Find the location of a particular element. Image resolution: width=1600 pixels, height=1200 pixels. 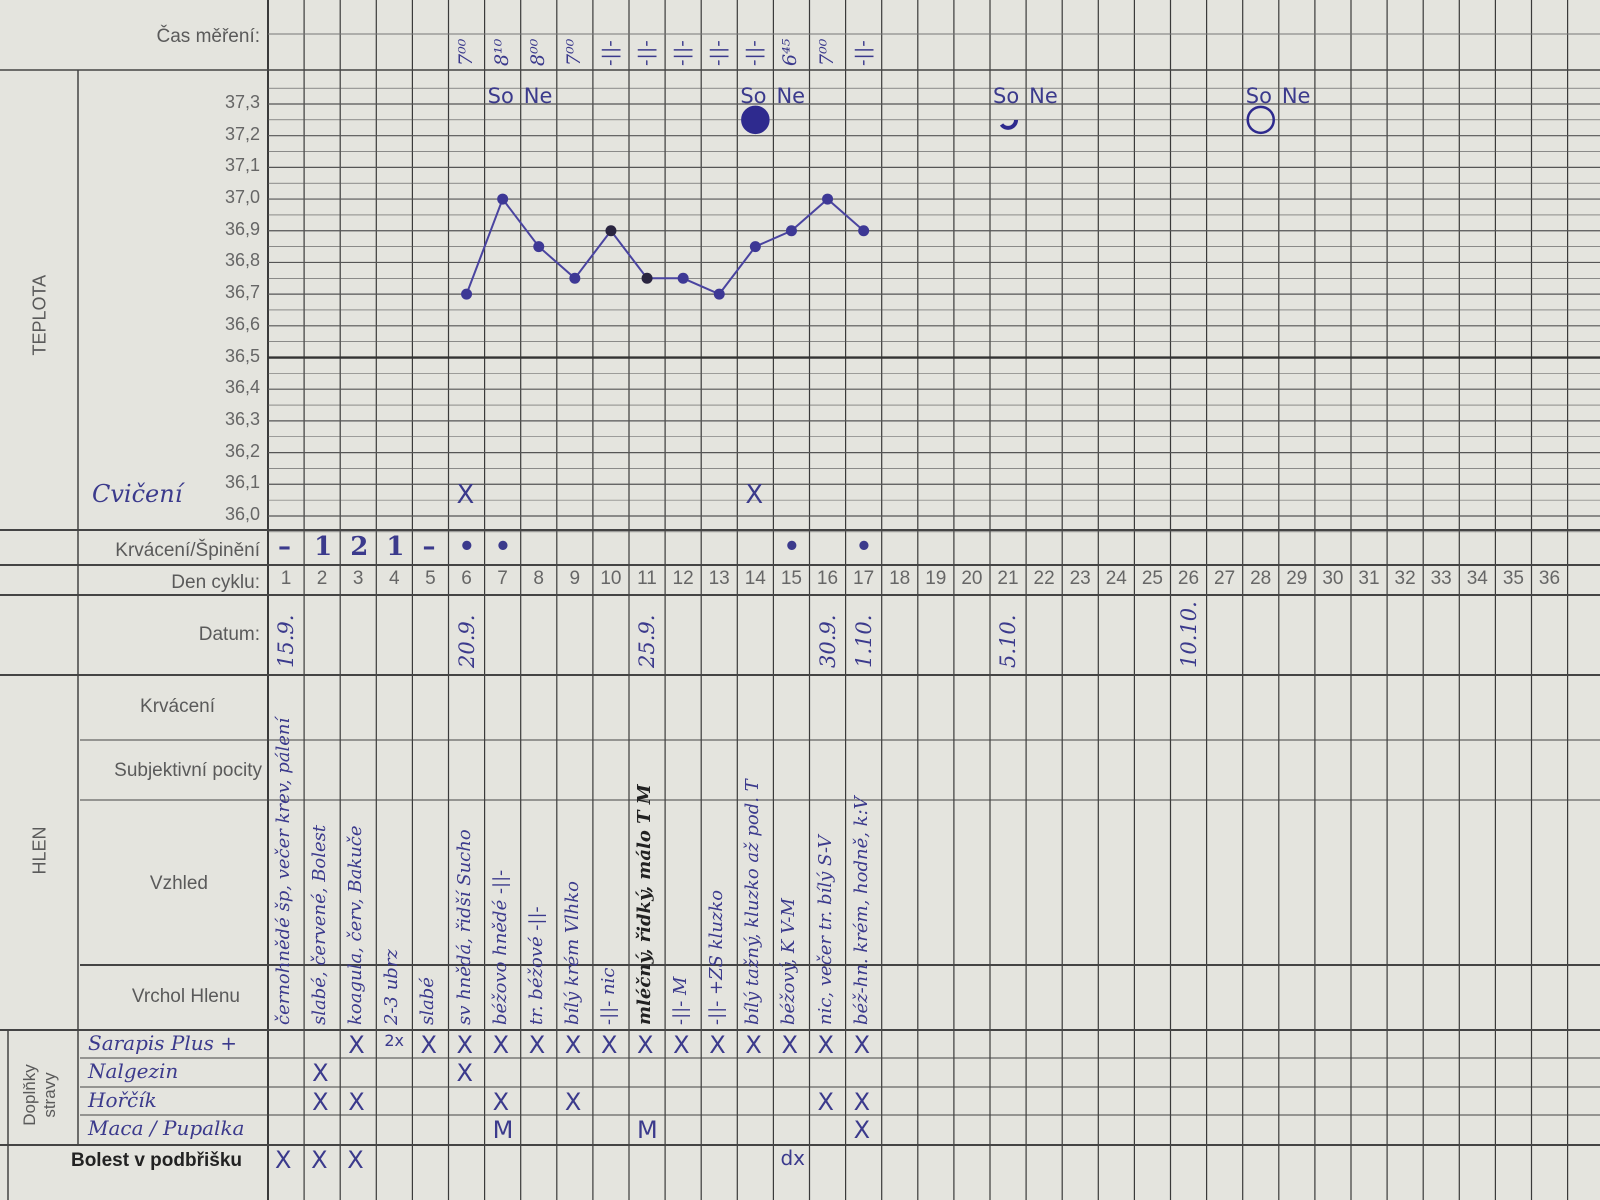

mucus-note: -||- nic is located at coordinates (608, 996).